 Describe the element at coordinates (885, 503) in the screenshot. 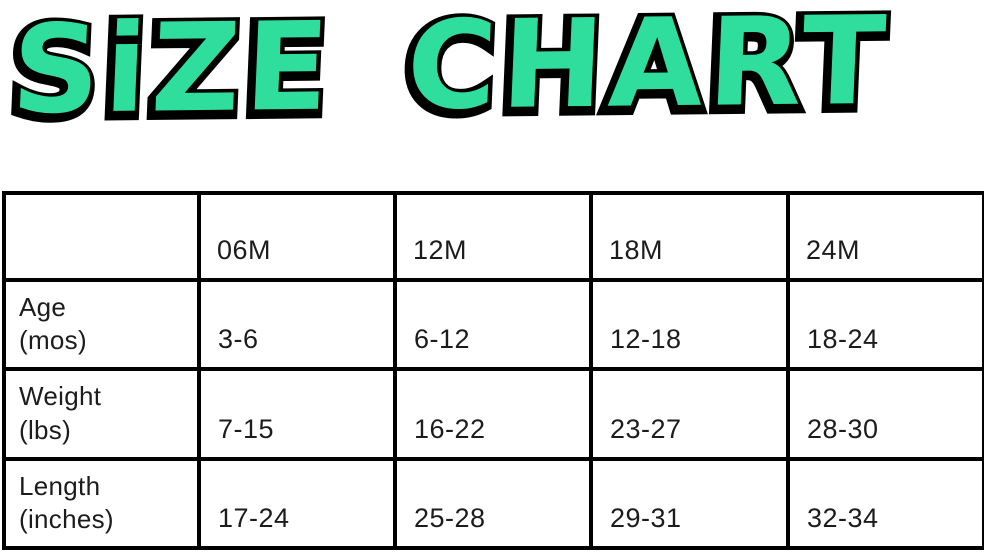

I see `cell-length-24m: 32-34` at that location.